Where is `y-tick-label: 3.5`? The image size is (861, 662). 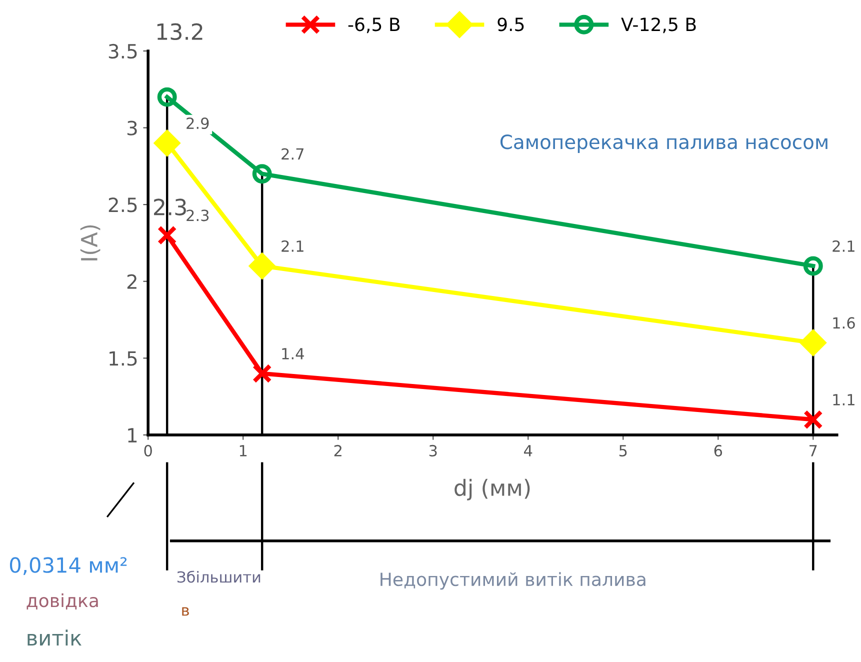 y-tick-label: 3.5 is located at coordinates (122, 51).